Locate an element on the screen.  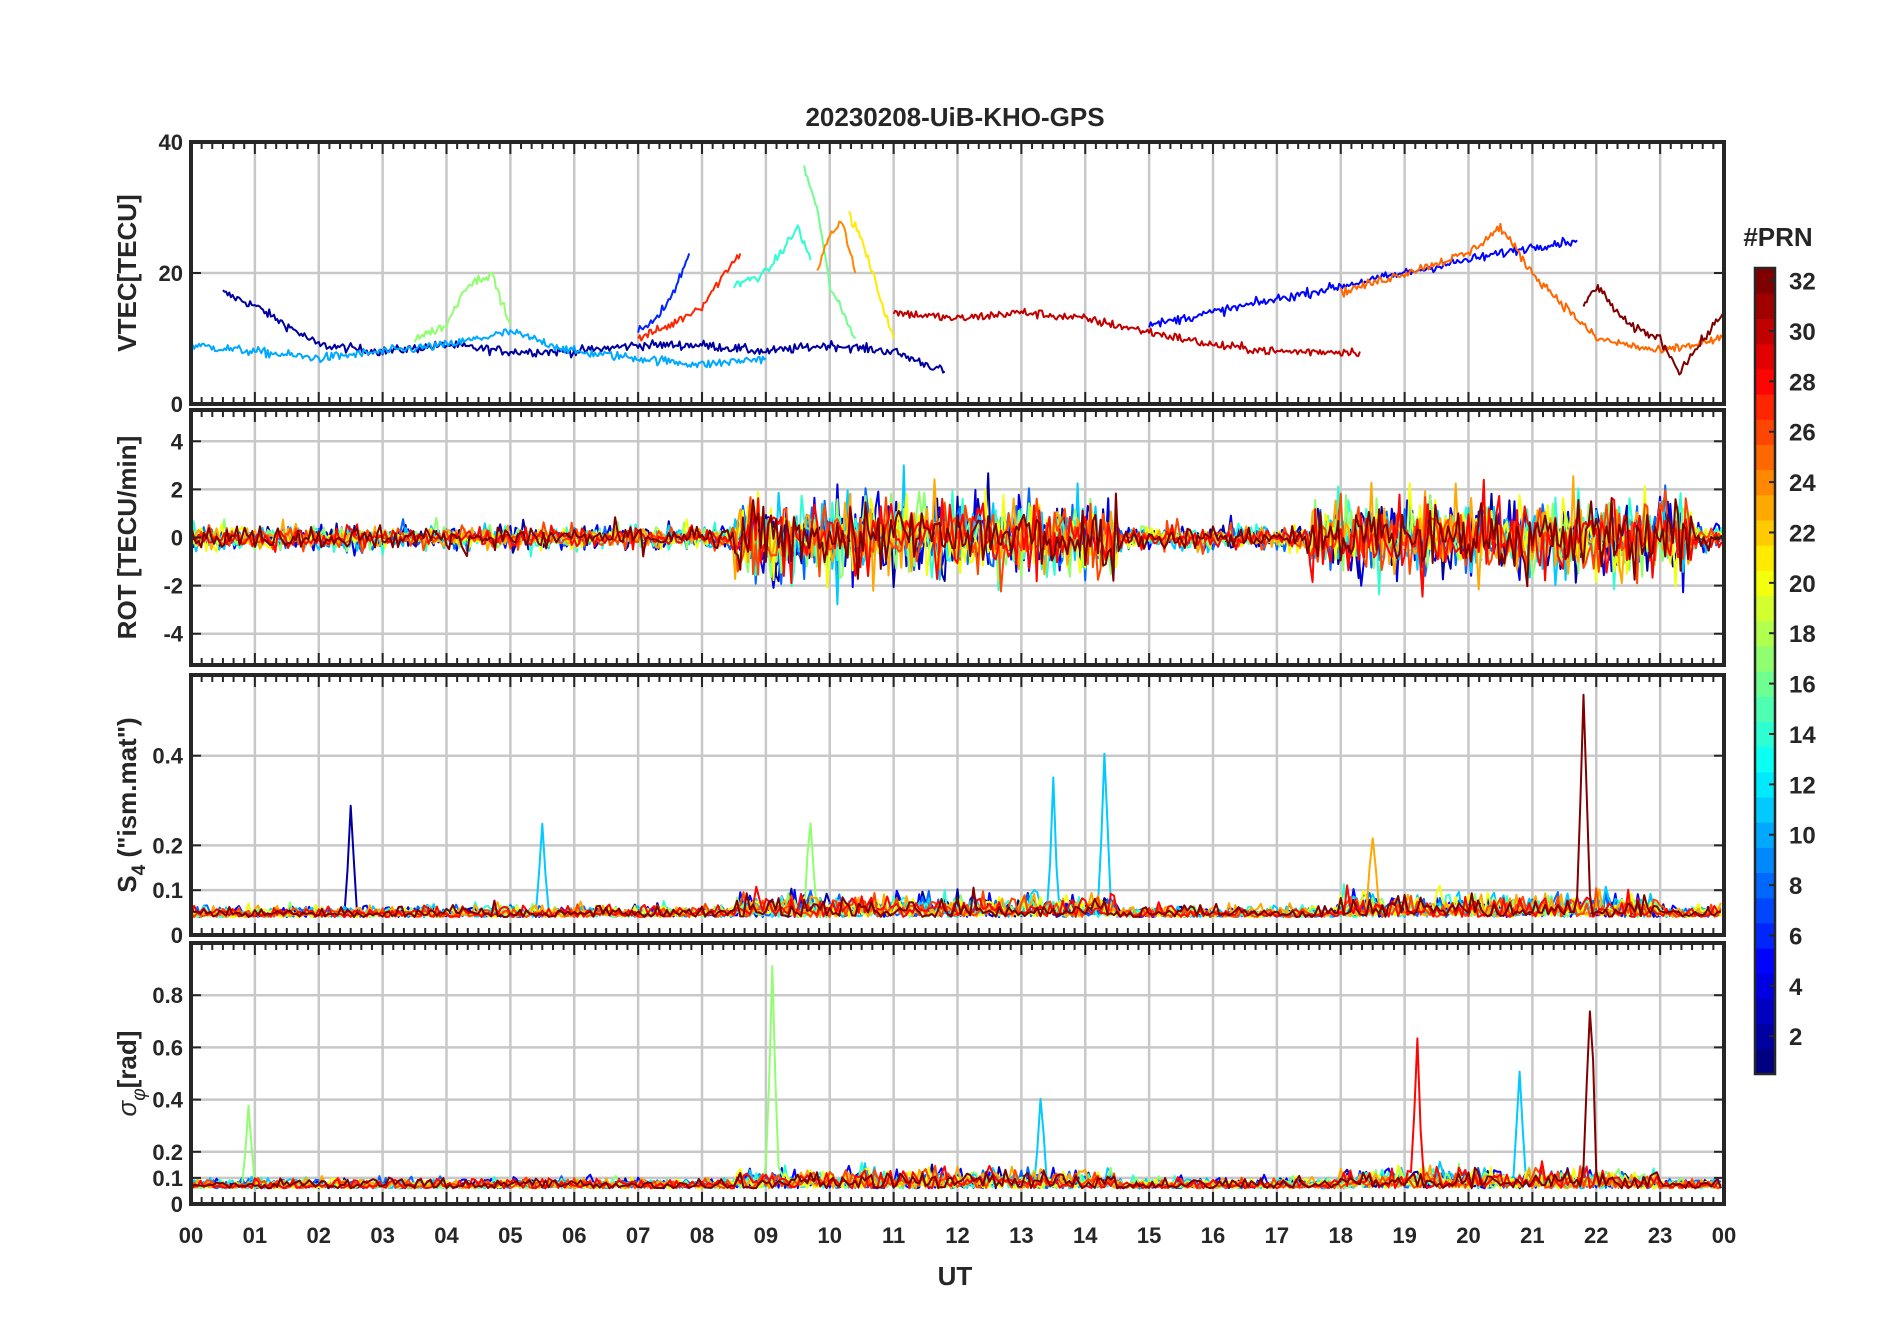
colorbar-tick-label: 18 is located at coordinates (1802, 634).